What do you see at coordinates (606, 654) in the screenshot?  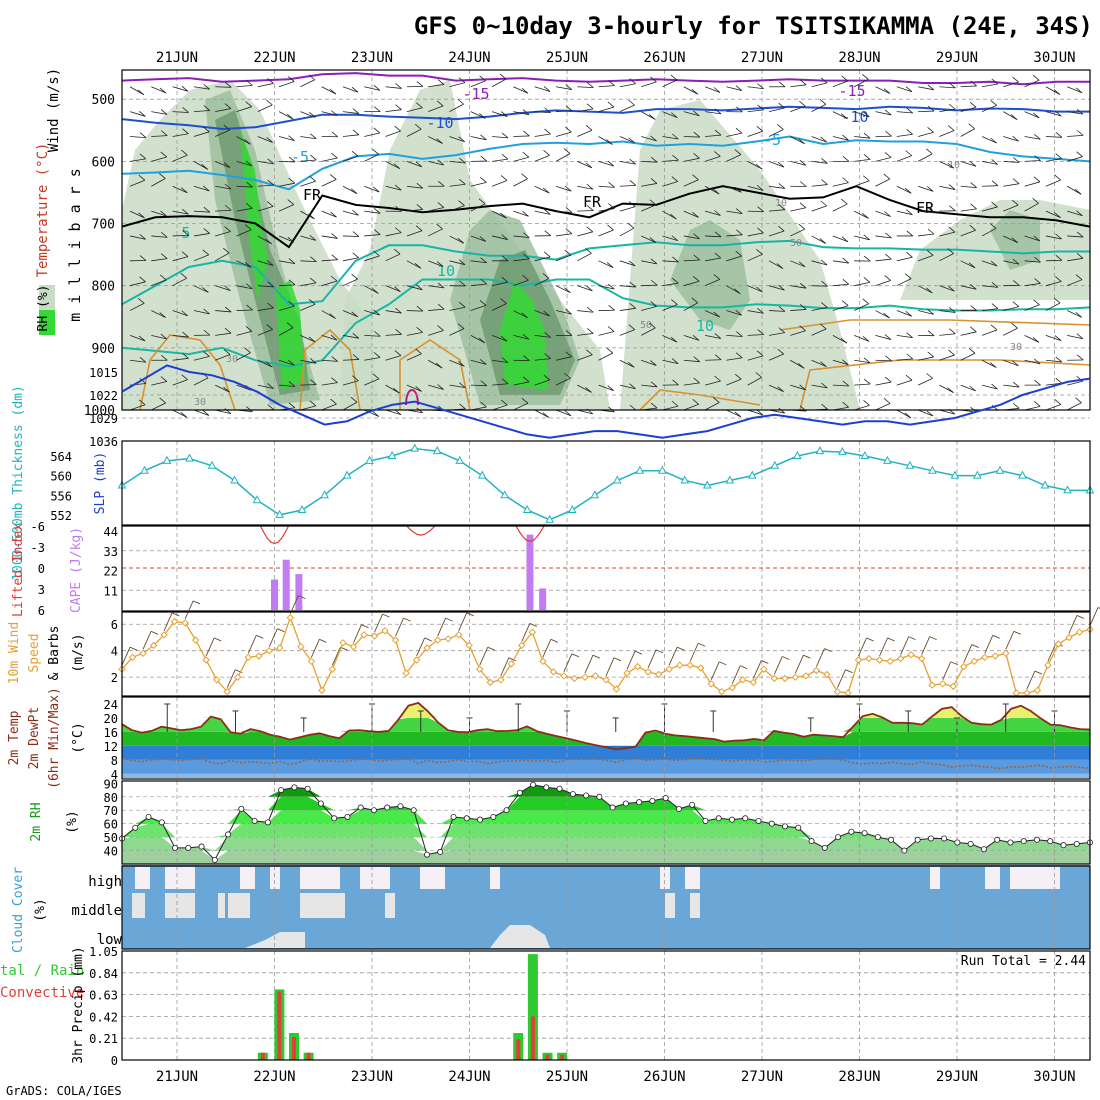 I see `wind10-frame` at bounding box center [606, 654].